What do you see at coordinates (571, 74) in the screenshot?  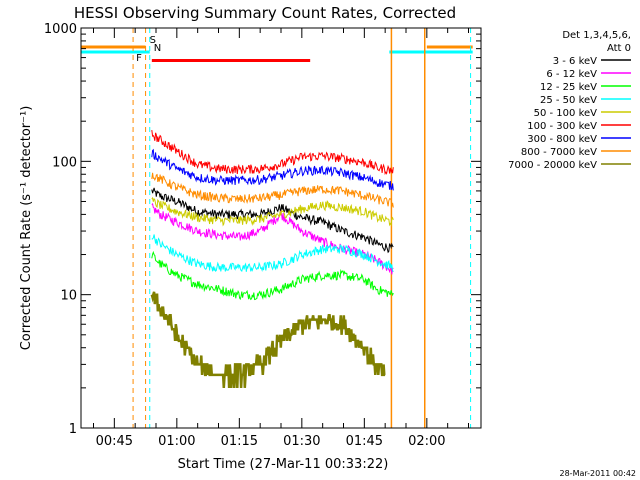 I see `legend-entry-label: 6 - 12 keV` at bounding box center [571, 74].